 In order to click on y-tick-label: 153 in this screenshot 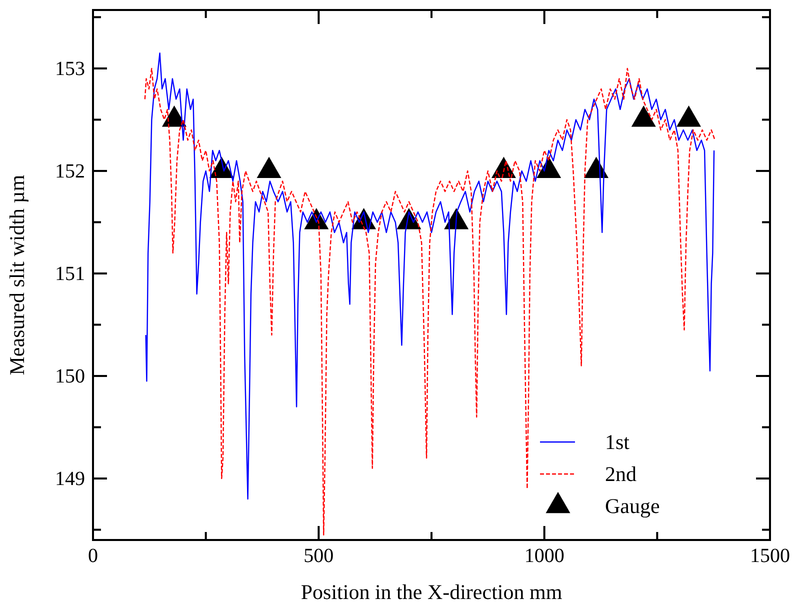, I will do `click(70, 69)`.